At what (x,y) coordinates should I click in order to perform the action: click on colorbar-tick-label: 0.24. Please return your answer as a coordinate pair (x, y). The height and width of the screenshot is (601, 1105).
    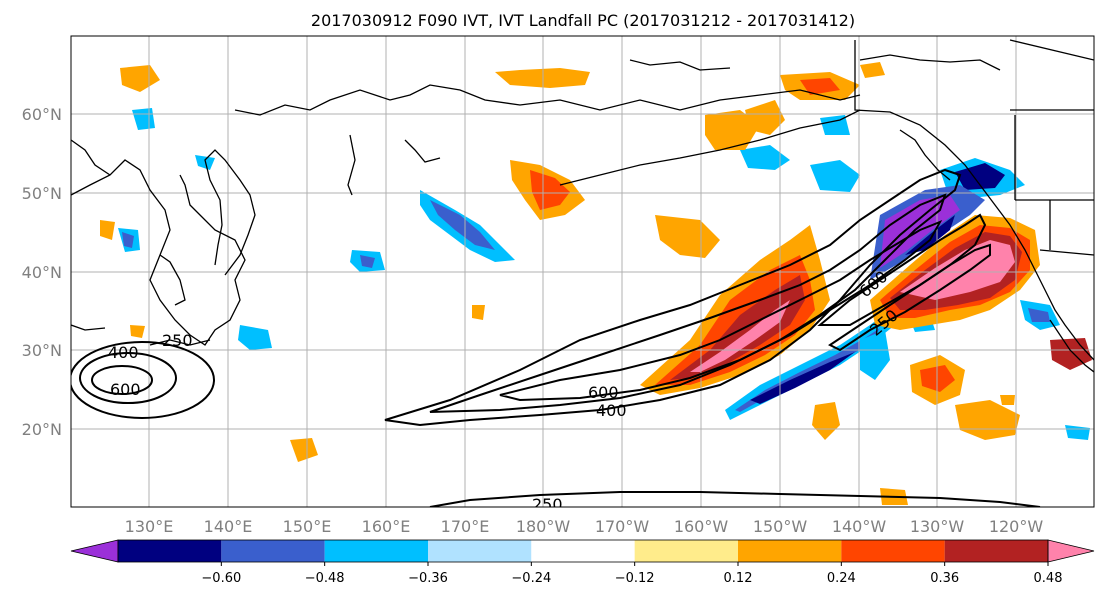
    Looking at the image, I should click on (841, 578).